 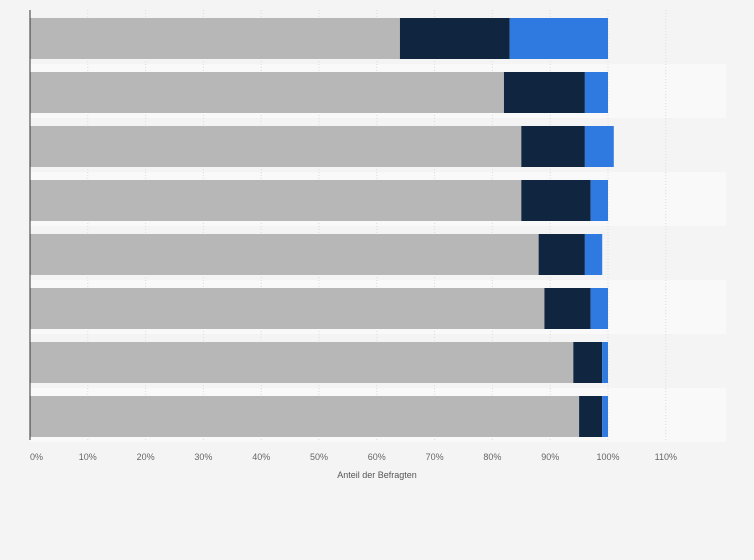 I want to click on x-tick-label: 40%, so click(x=261, y=457).